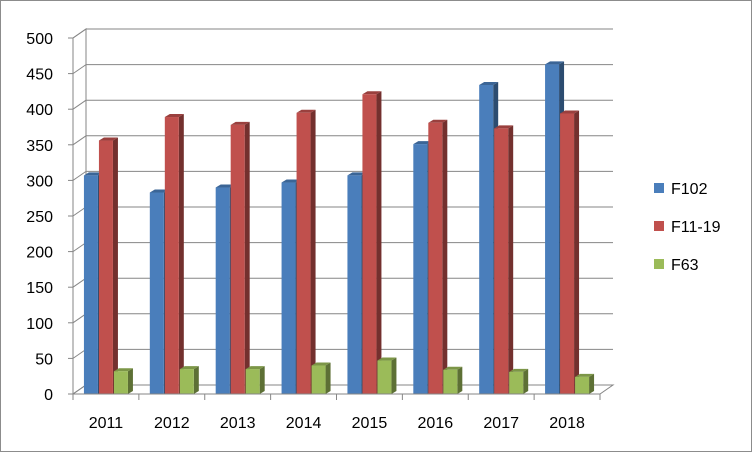 The height and width of the screenshot is (452, 752). What do you see at coordinates (48, 395) in the screenshot?
I see `y-tick-label: 0` at bounding box center [48, 395].